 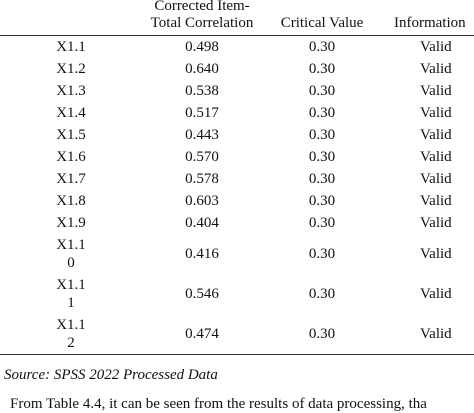 I want to click on table-row: X1.9 0.404 0.30 Valid, so click(x=237, y=223).